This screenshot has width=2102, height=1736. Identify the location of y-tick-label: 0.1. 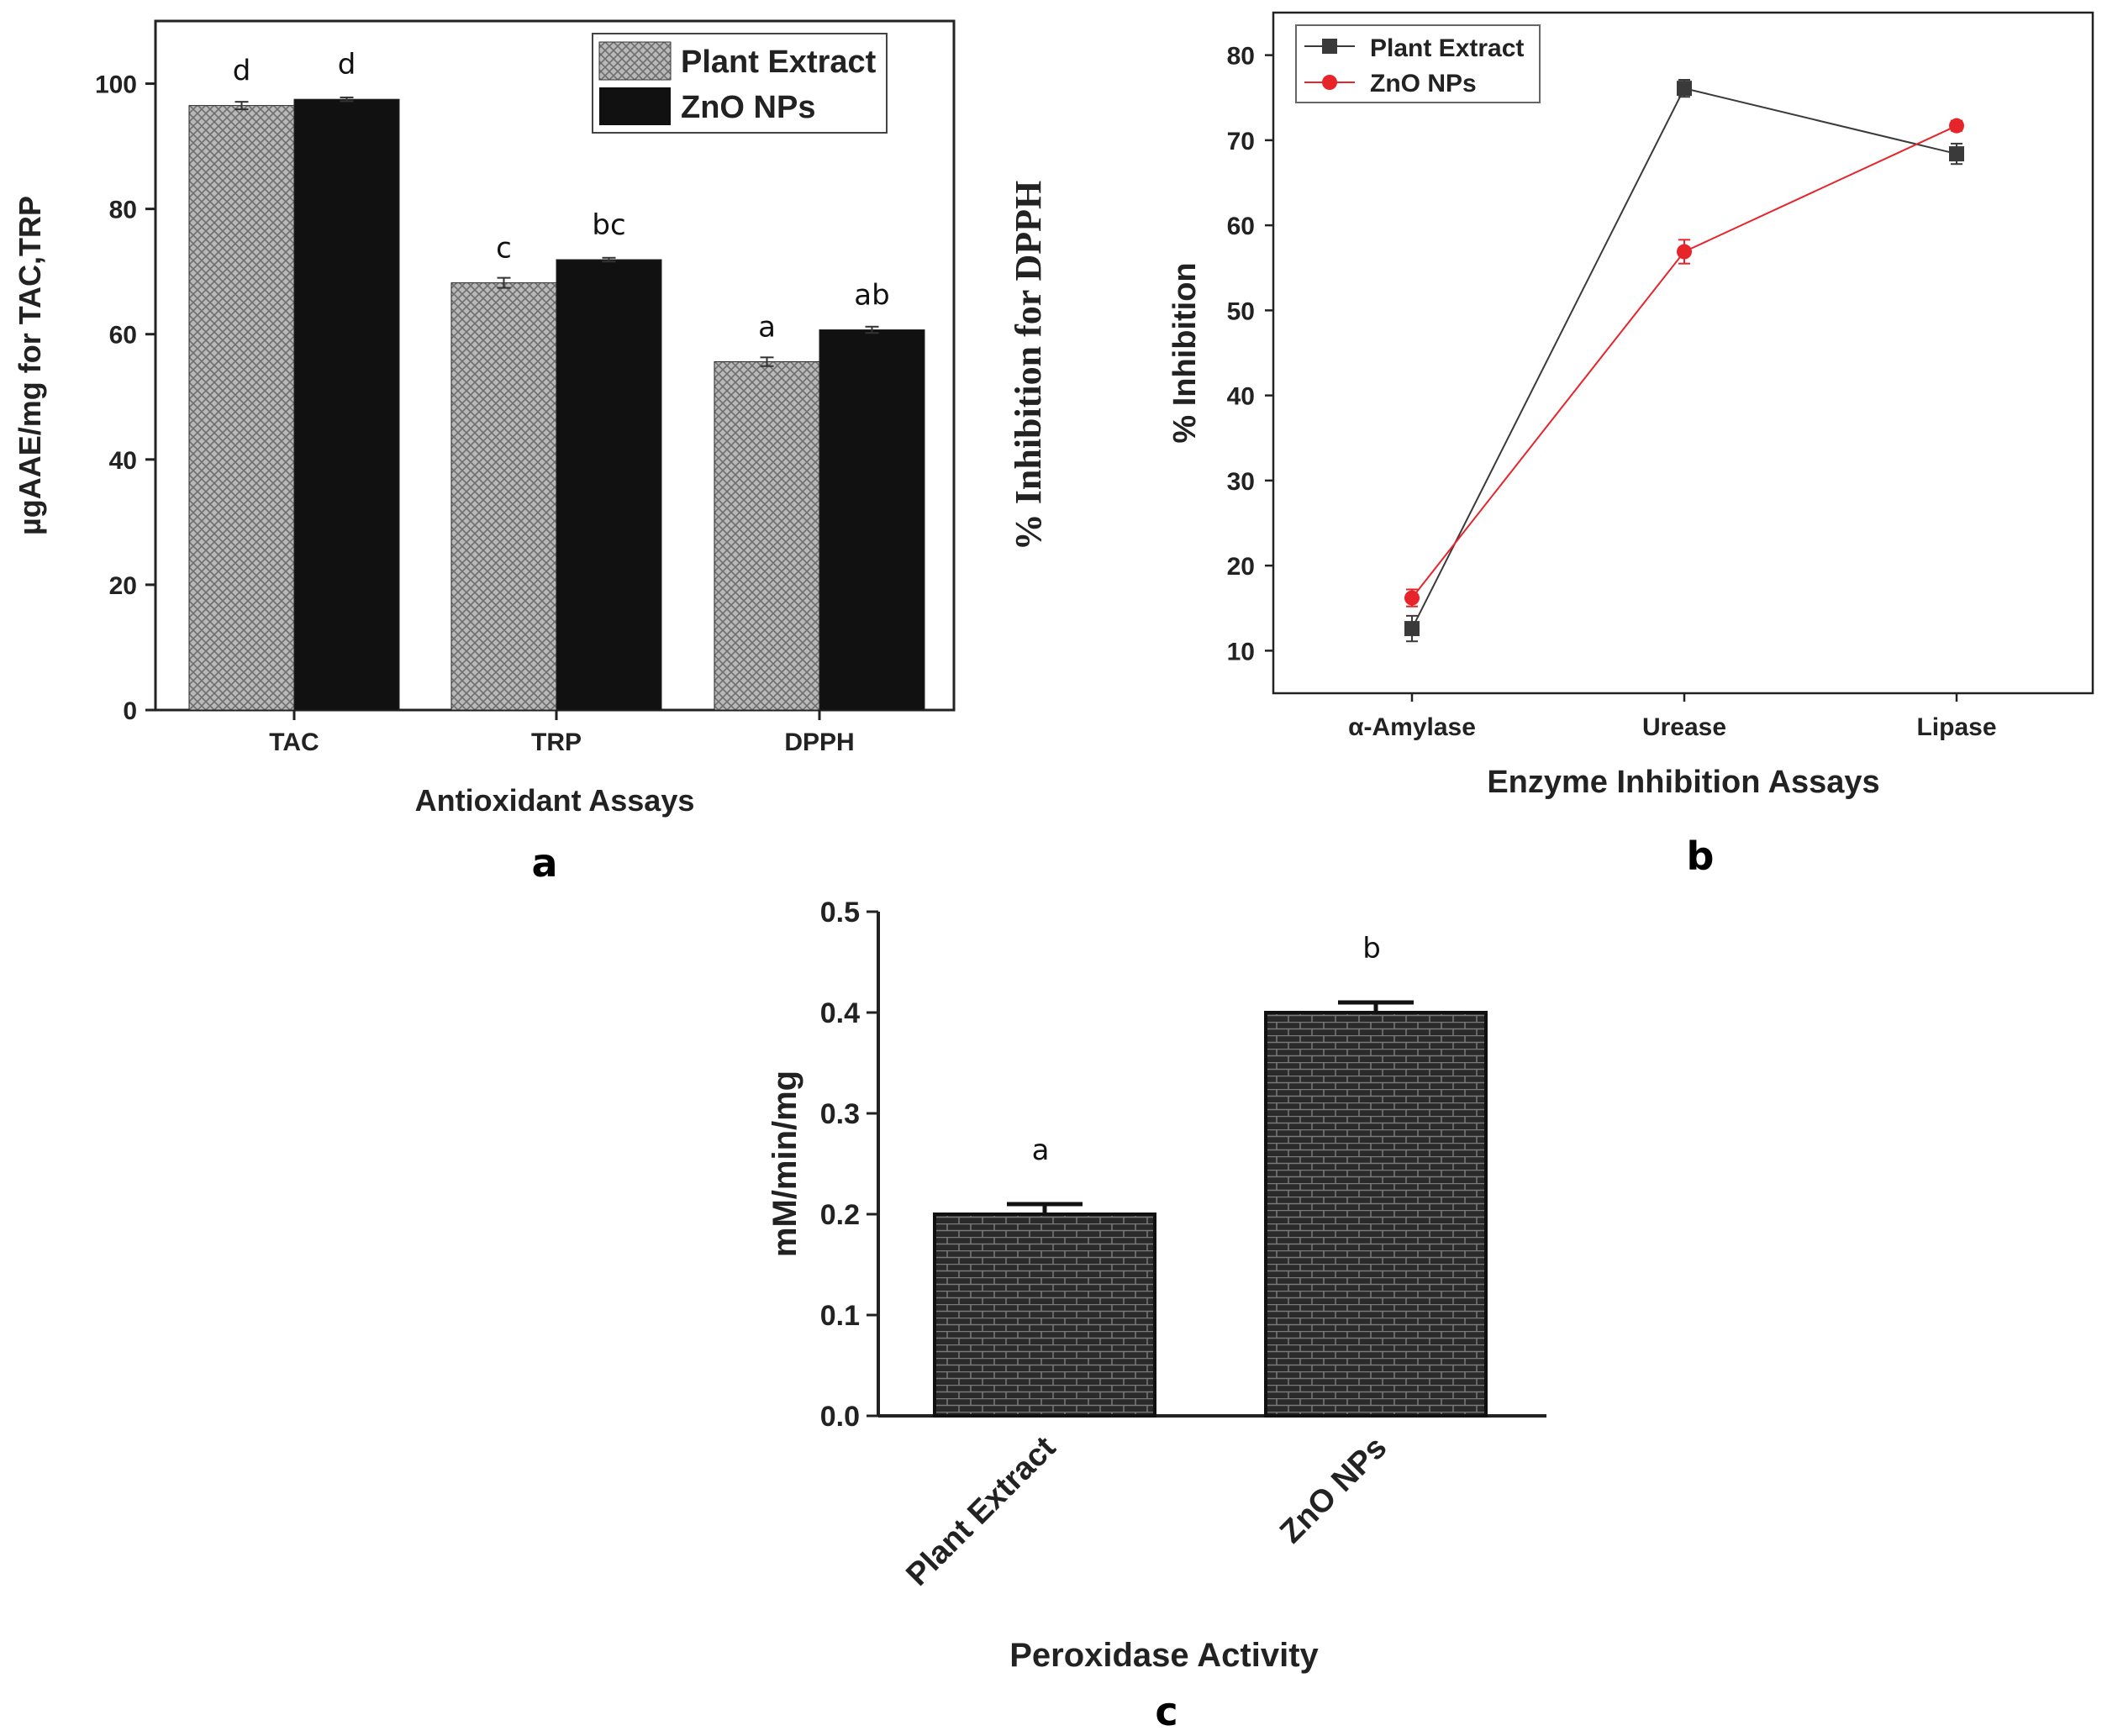
(840, 1316).